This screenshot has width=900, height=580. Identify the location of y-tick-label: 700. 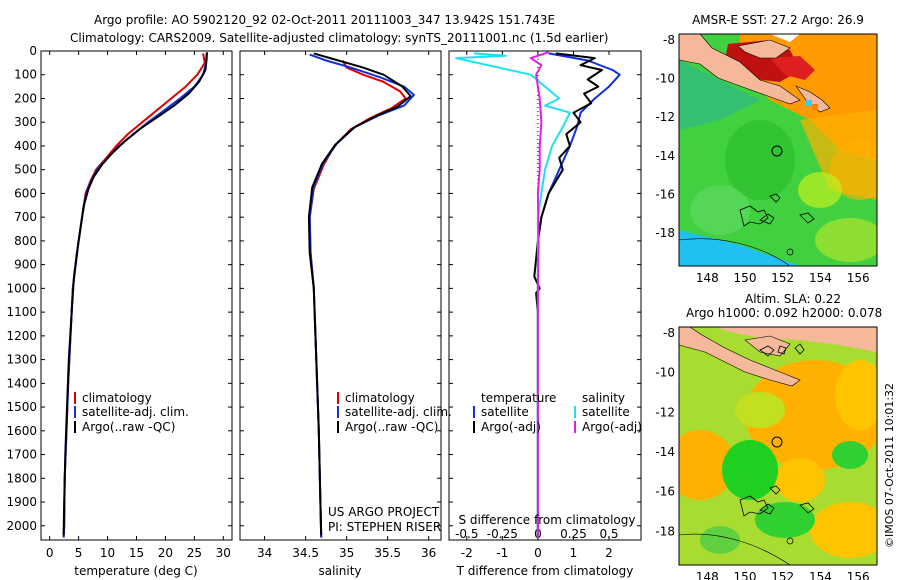
(25, 217).